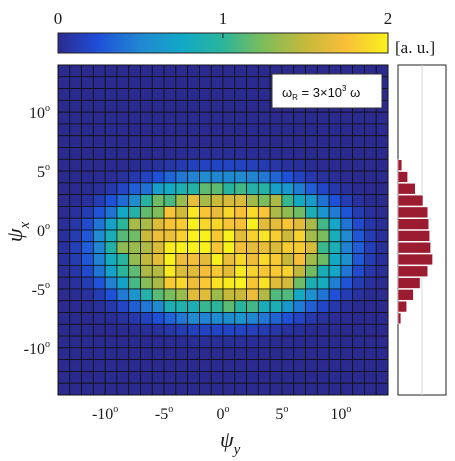 The height and width of the screenshot is (461, 455). I want to click on y-axis-label-main: ψ, so click(14, 235).